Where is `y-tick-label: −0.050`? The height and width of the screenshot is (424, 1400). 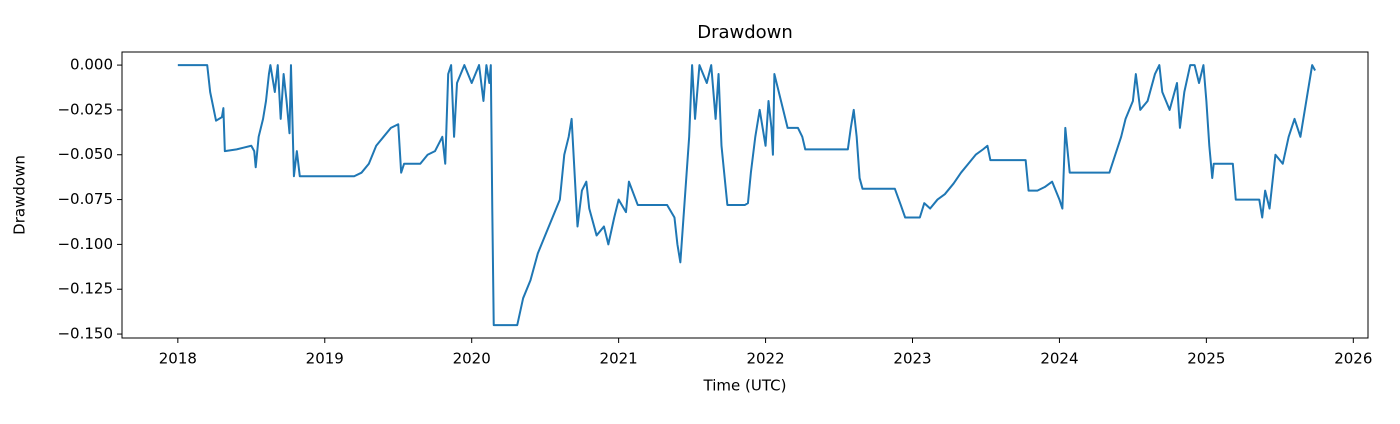 y-tick-label: −0.050 is located at coordinates (85, 154).